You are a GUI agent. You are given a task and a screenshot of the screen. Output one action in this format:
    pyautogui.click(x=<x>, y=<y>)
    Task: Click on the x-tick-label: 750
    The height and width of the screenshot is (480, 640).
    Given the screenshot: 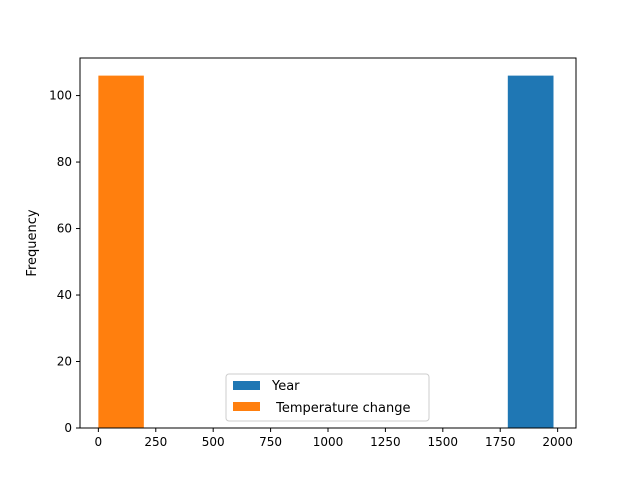 What is the action you would take?
    pyautogui.click(x=270, y=442)
    